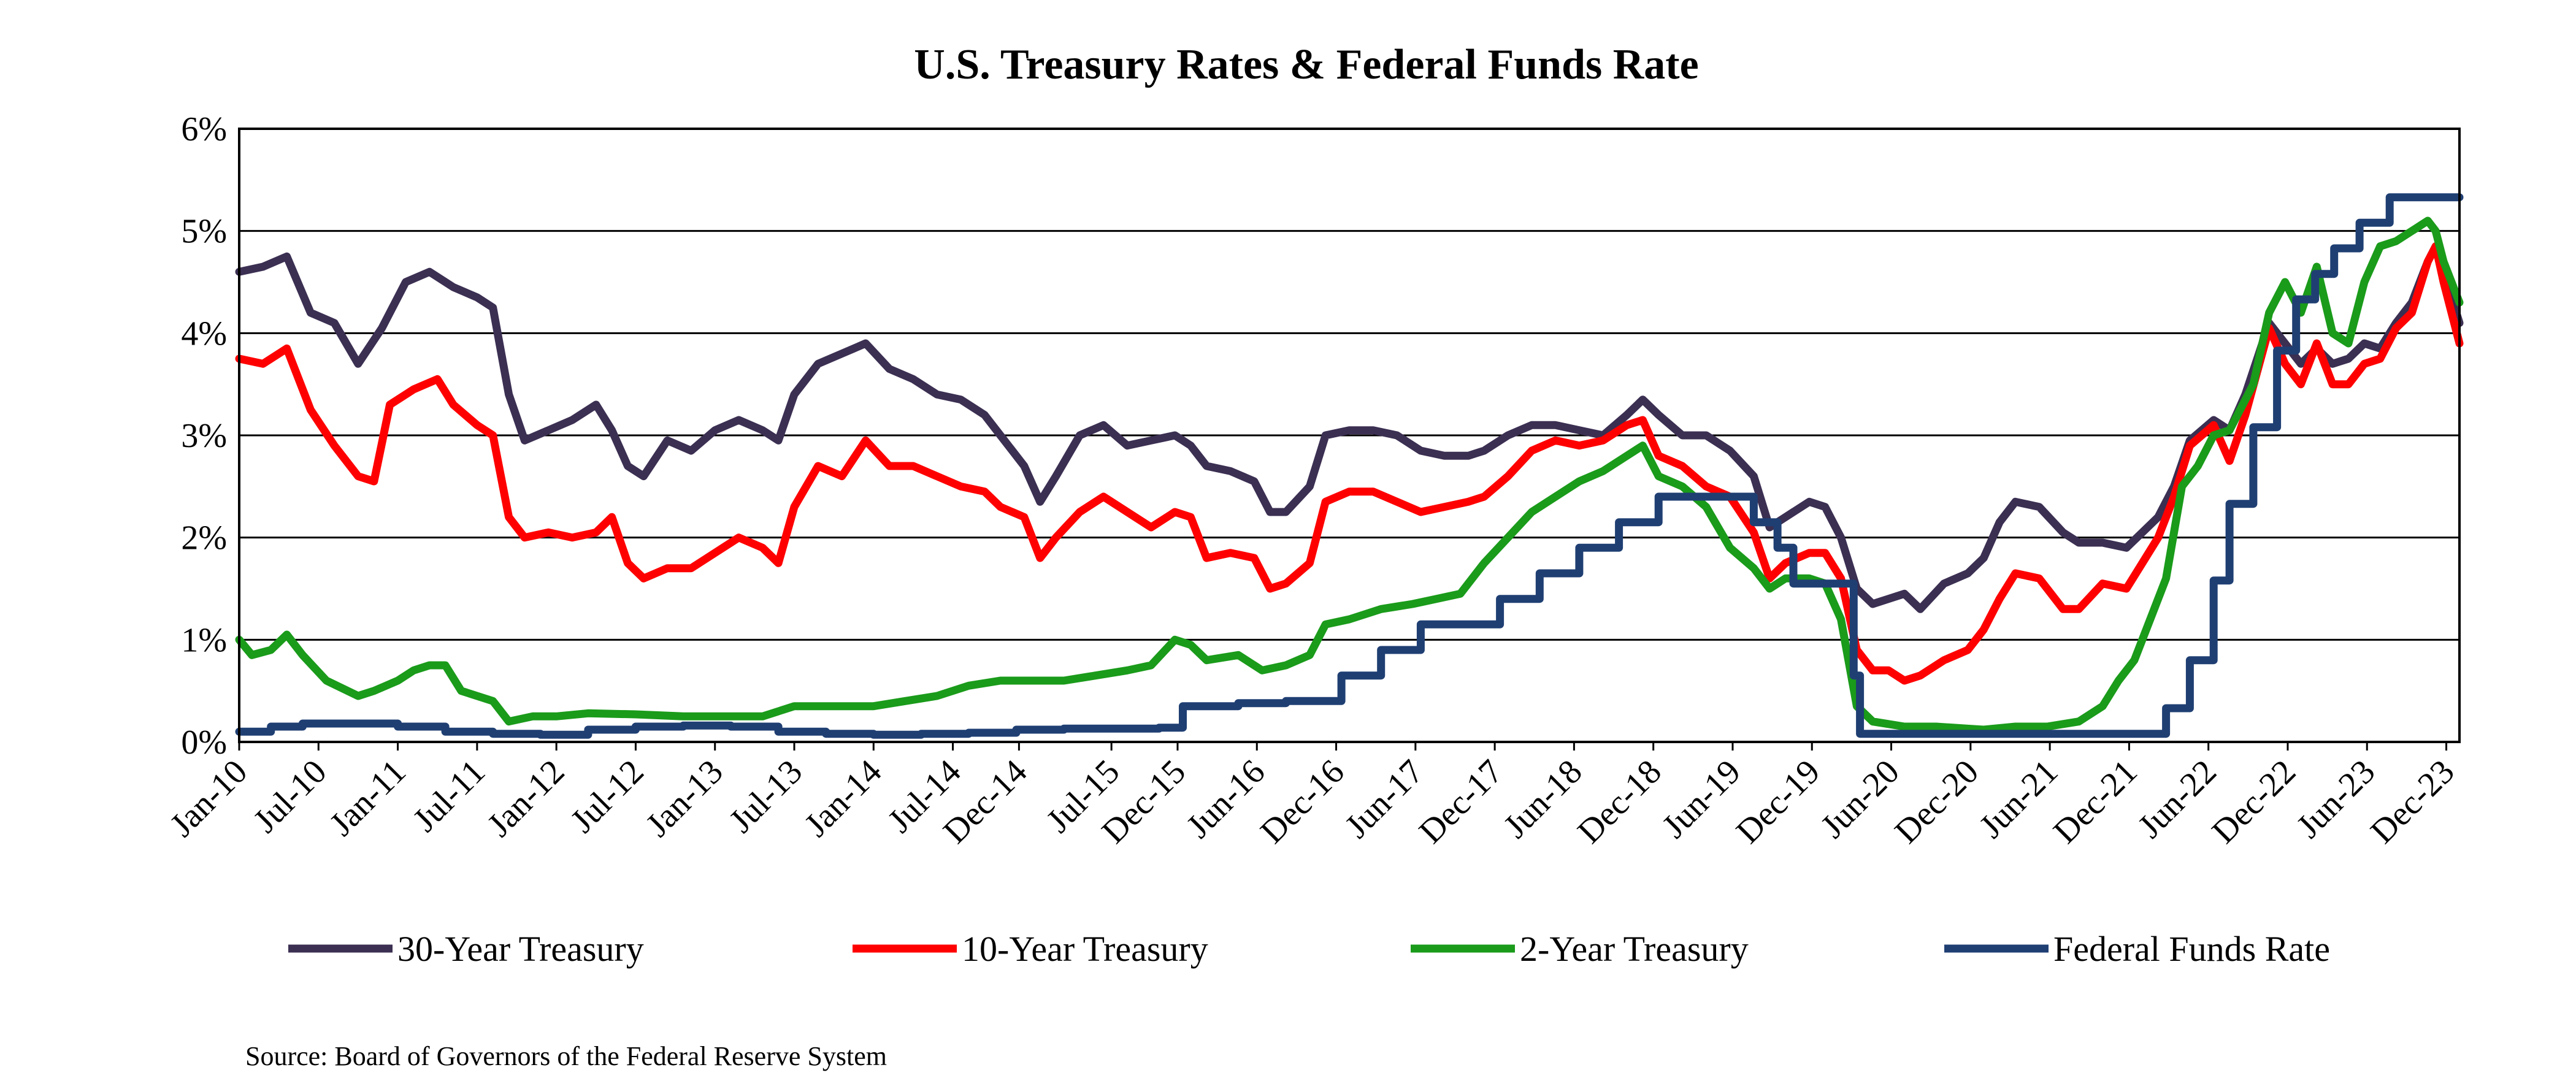 This screenshot has height=1089, width=2576. I want to click on y-axis-ticks: 0% 1% 2% 3% 4% 5% 6%, so click(204, 436).